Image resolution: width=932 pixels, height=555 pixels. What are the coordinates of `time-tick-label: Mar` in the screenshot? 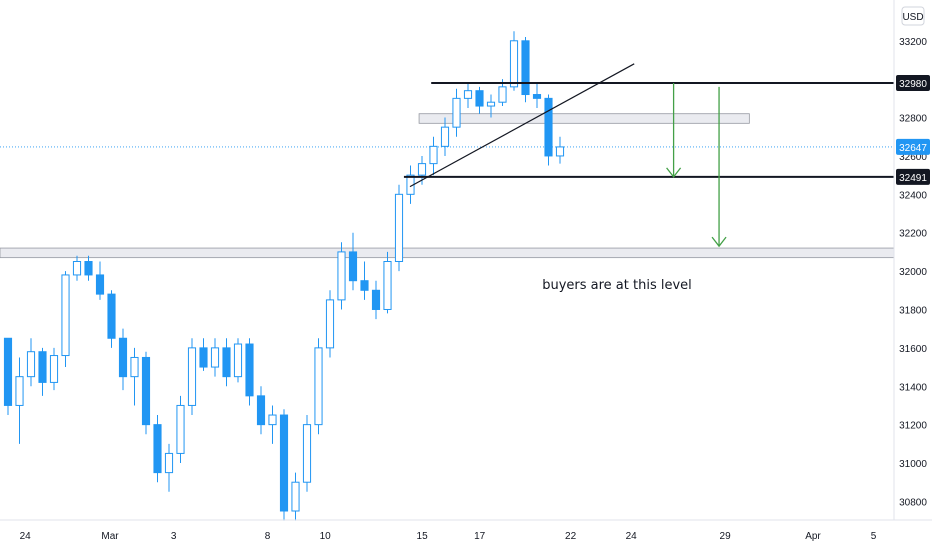 It's located at (110, 536).